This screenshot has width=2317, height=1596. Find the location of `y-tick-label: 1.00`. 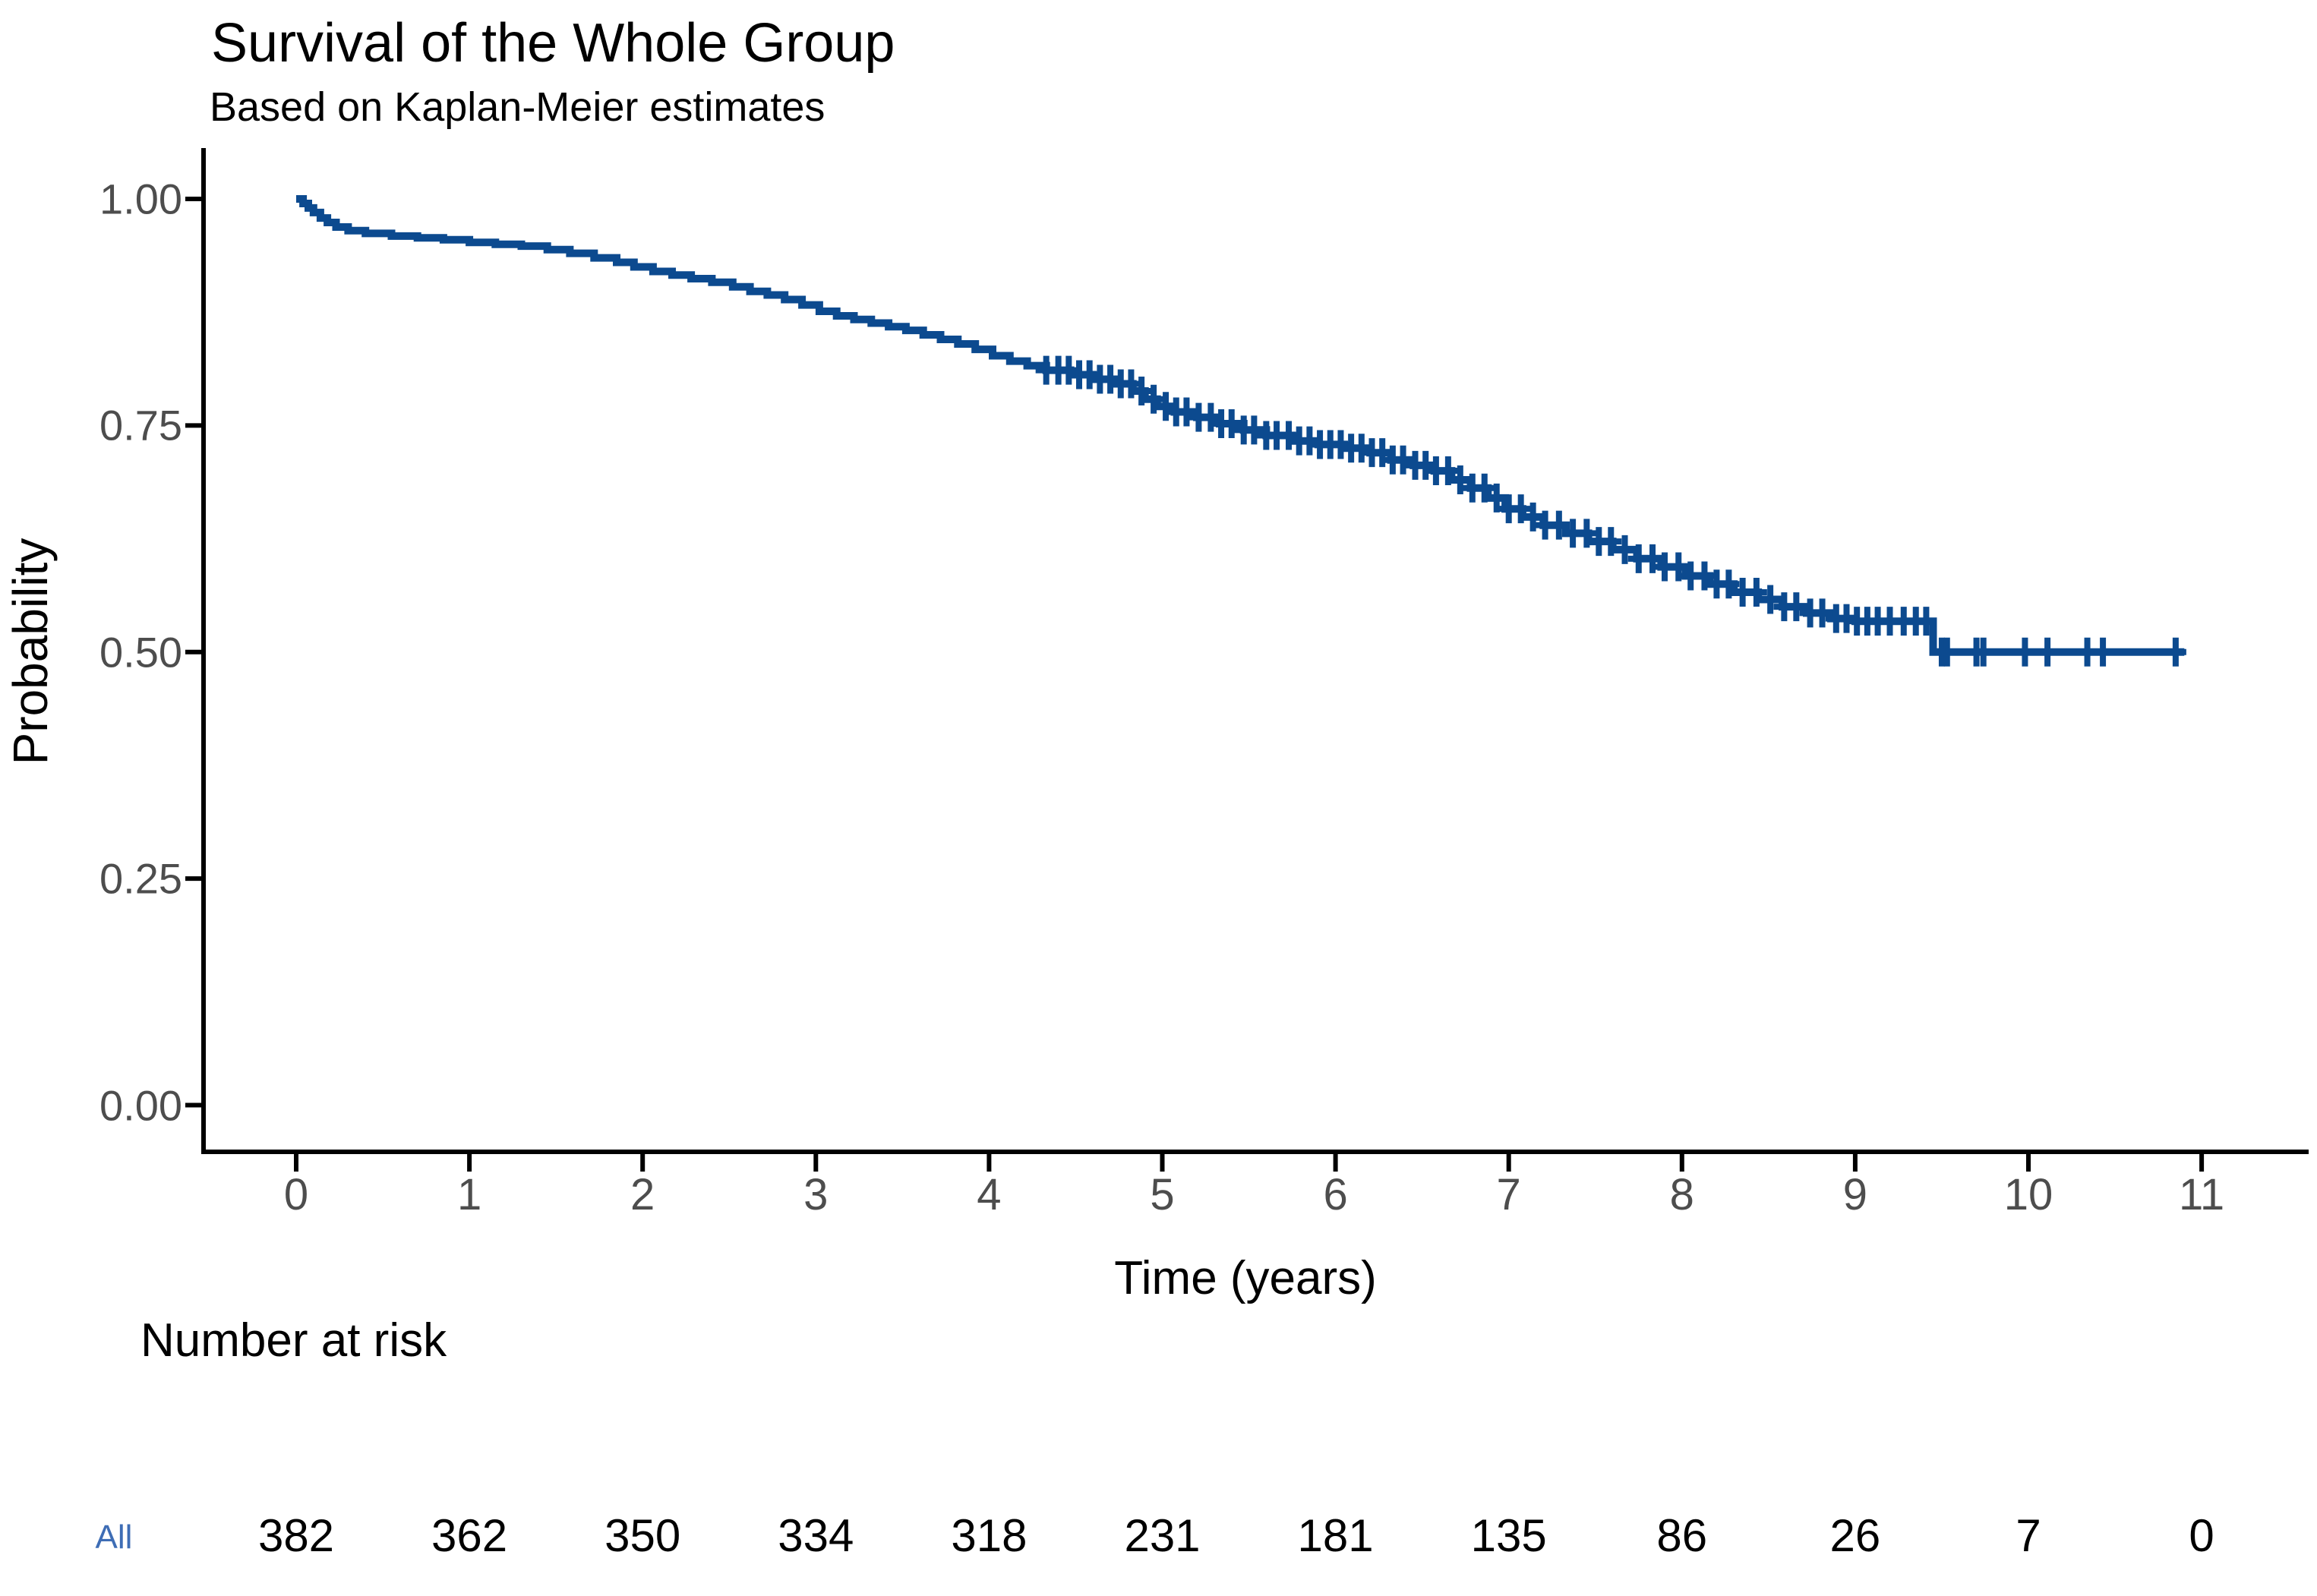

y-tick-label: 1.00 is located at coordinates (140, 199).